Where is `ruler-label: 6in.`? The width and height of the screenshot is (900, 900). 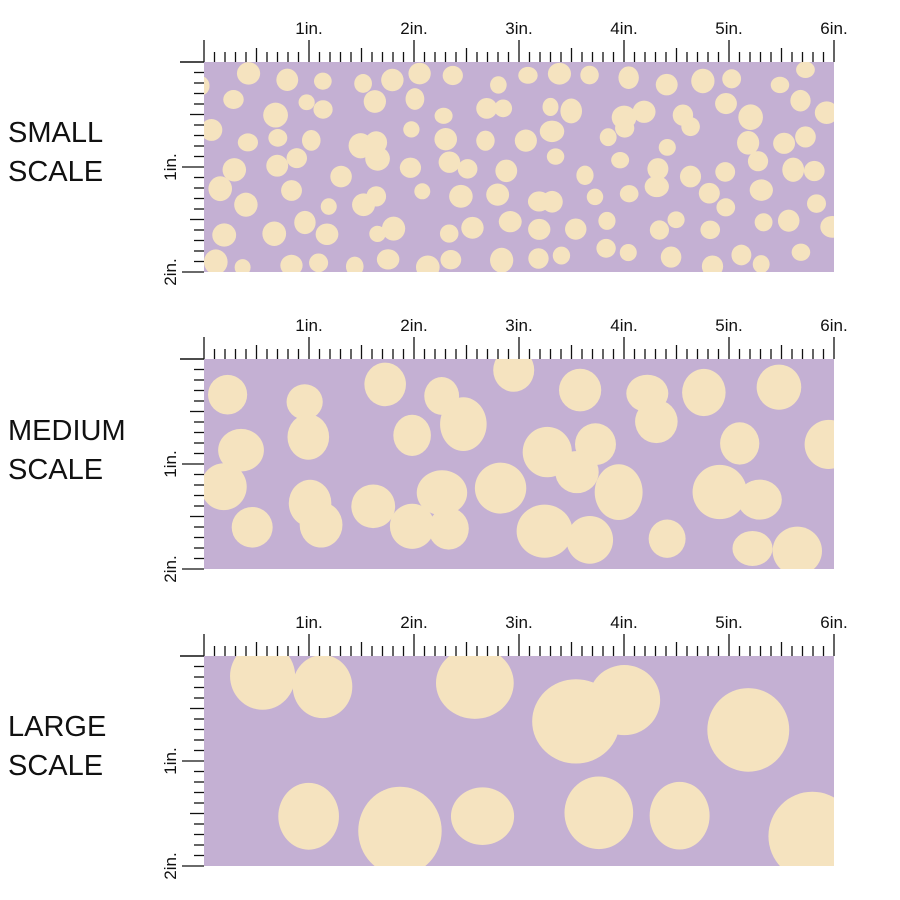 ruler-label: 6in. is located at coordinates (833, 28).